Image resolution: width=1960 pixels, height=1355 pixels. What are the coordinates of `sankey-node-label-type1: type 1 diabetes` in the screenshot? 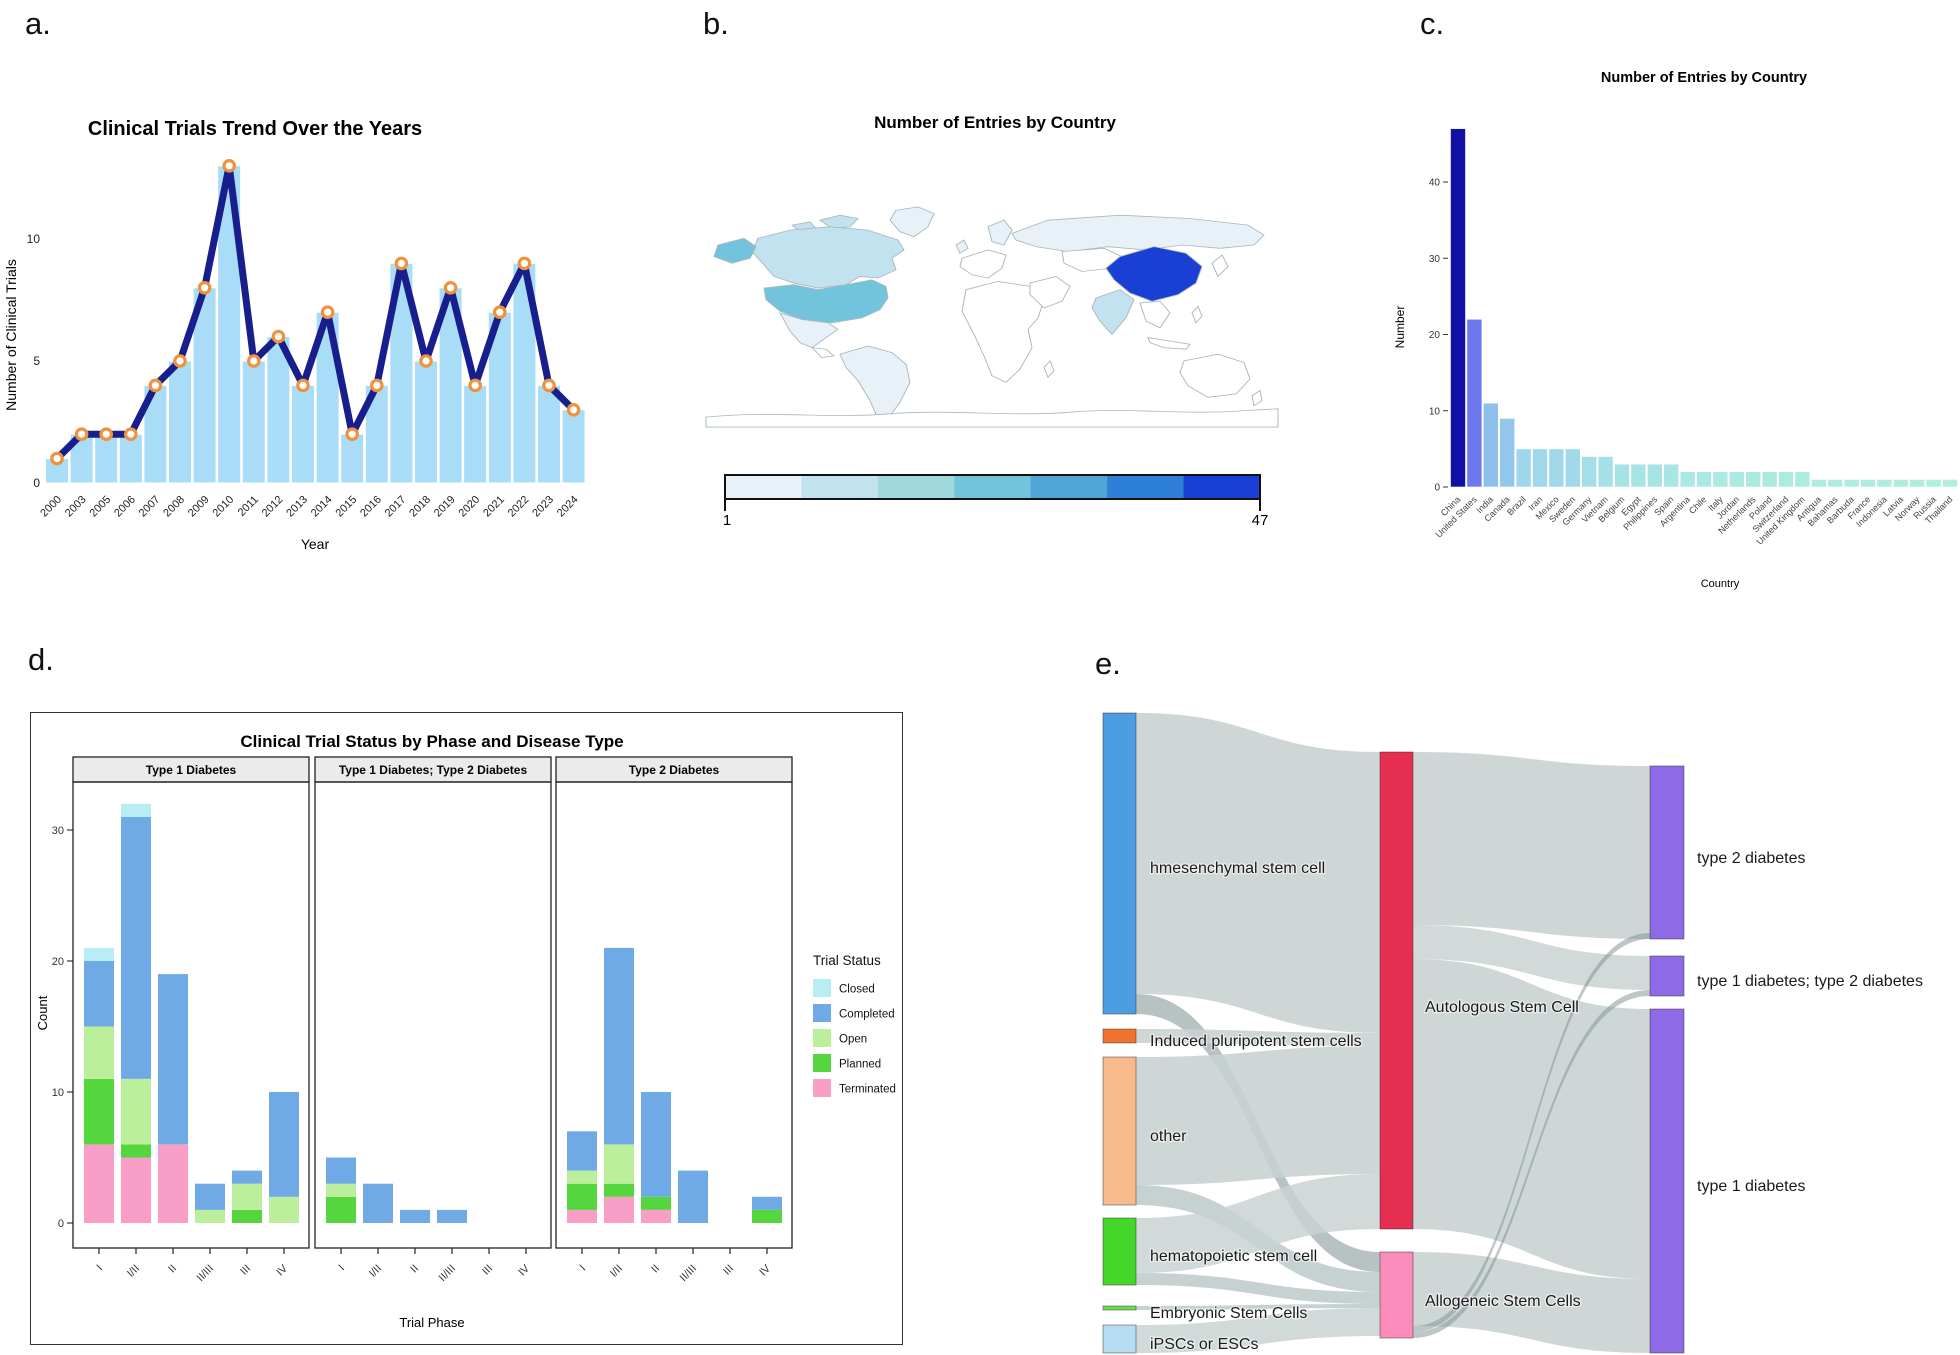 It's located at (1751, 1186).